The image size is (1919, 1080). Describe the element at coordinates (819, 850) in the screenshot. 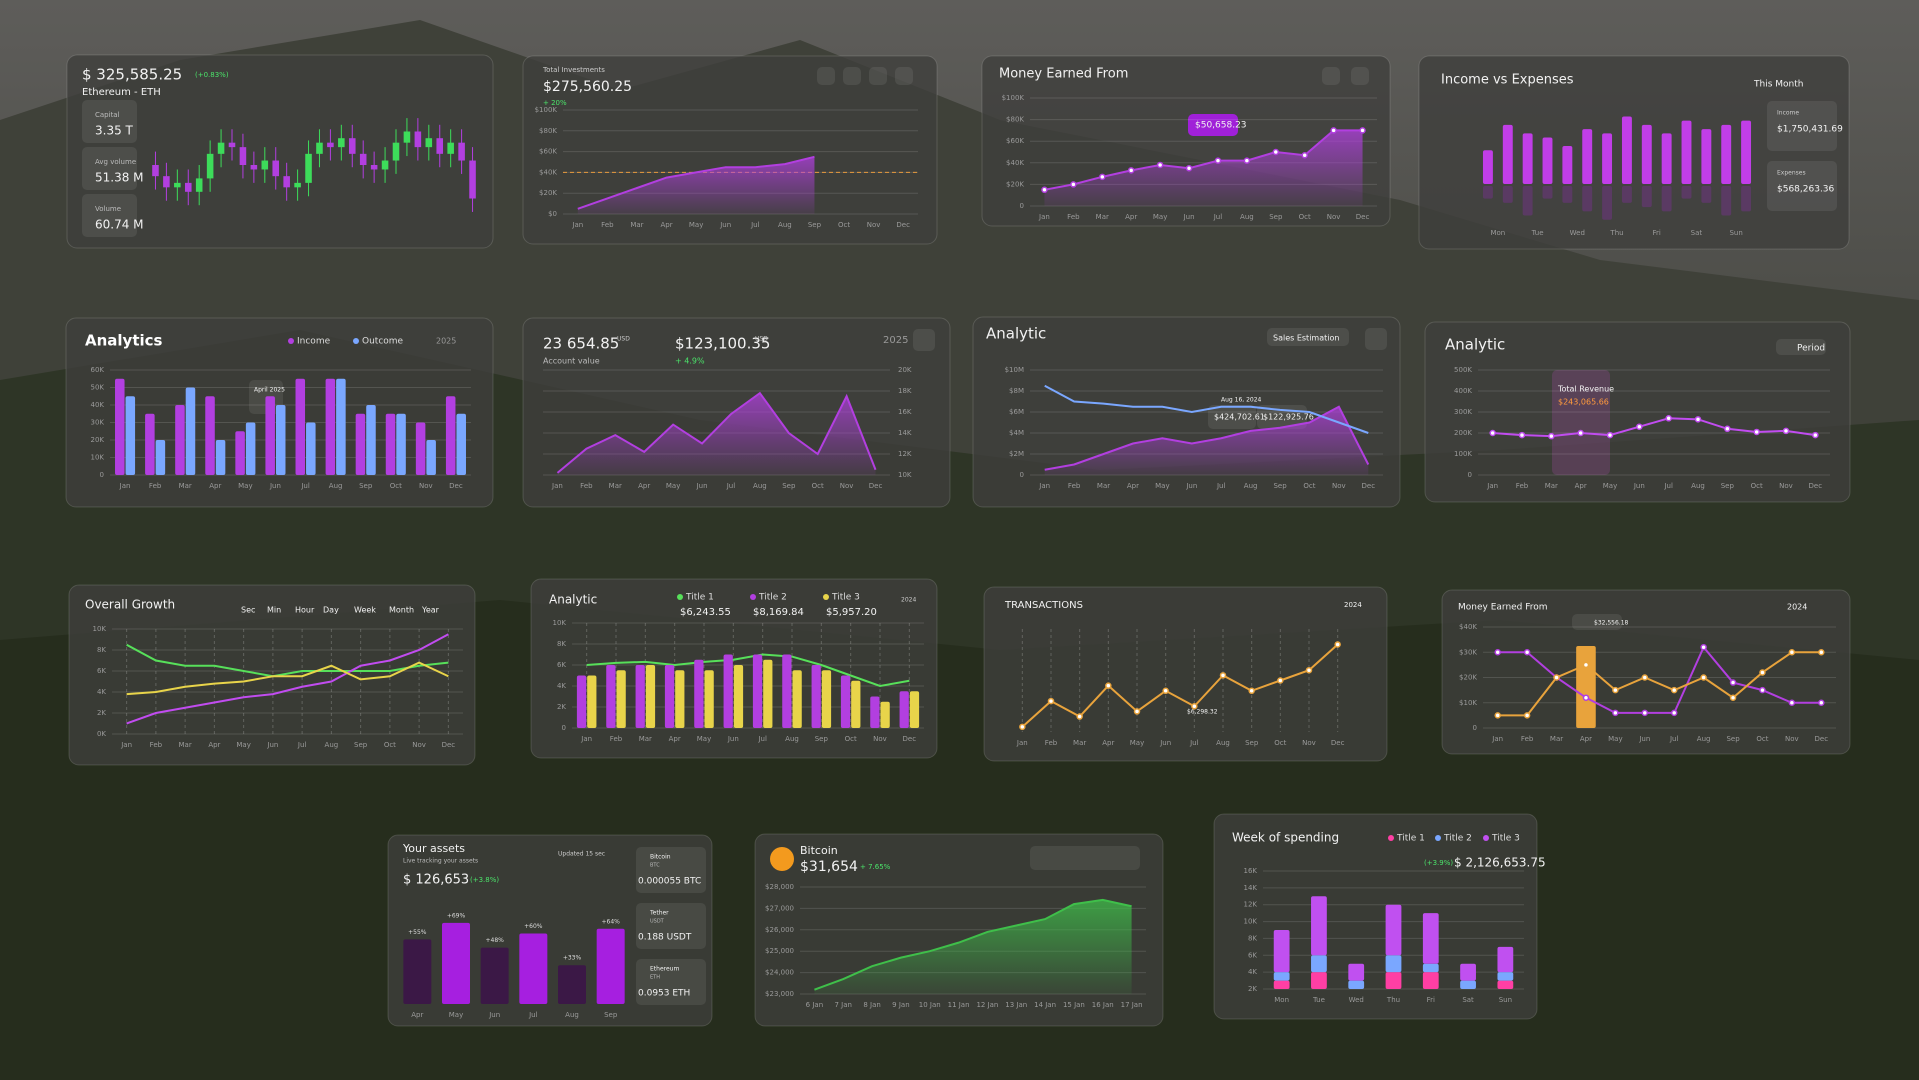

I see `label: Bitcoin` at that location.